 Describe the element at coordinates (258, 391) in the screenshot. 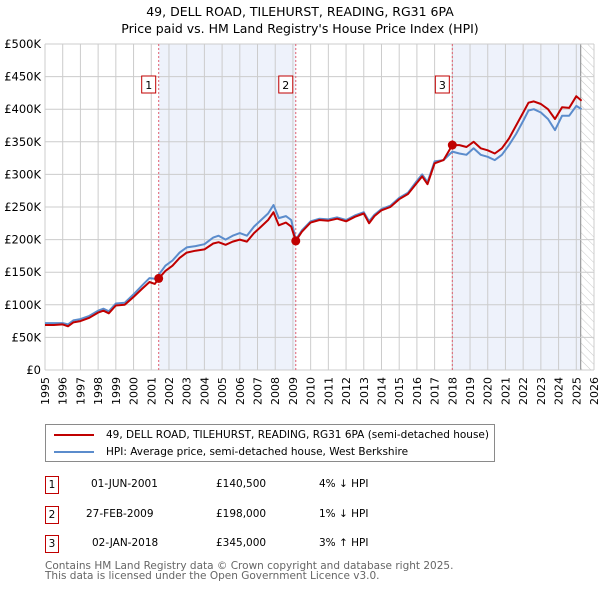

I see `x-tick-label: 2007` at that location.